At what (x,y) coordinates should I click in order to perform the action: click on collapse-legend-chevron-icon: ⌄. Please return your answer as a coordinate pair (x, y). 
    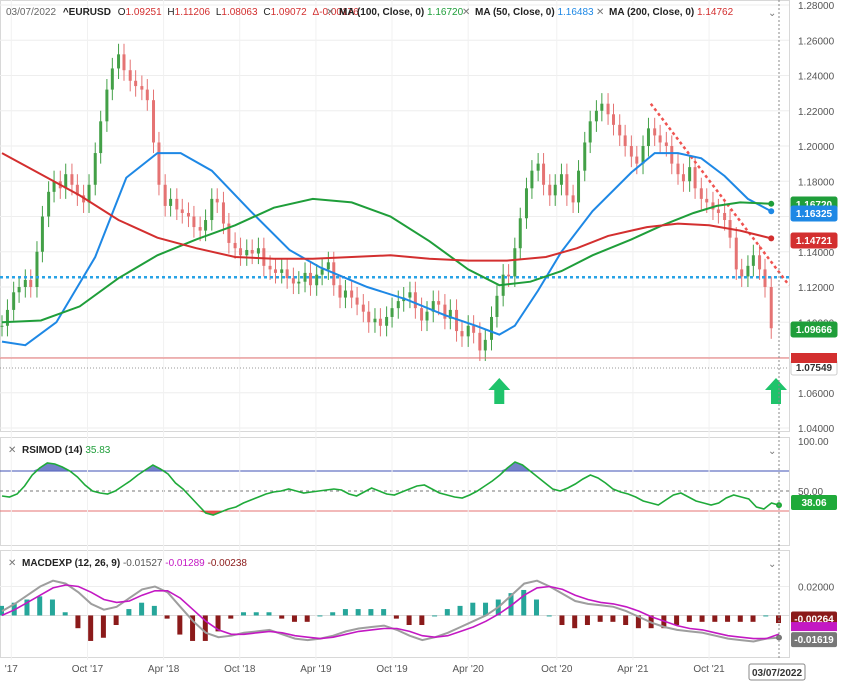
    Looking at the image, I should click on (772, 13).